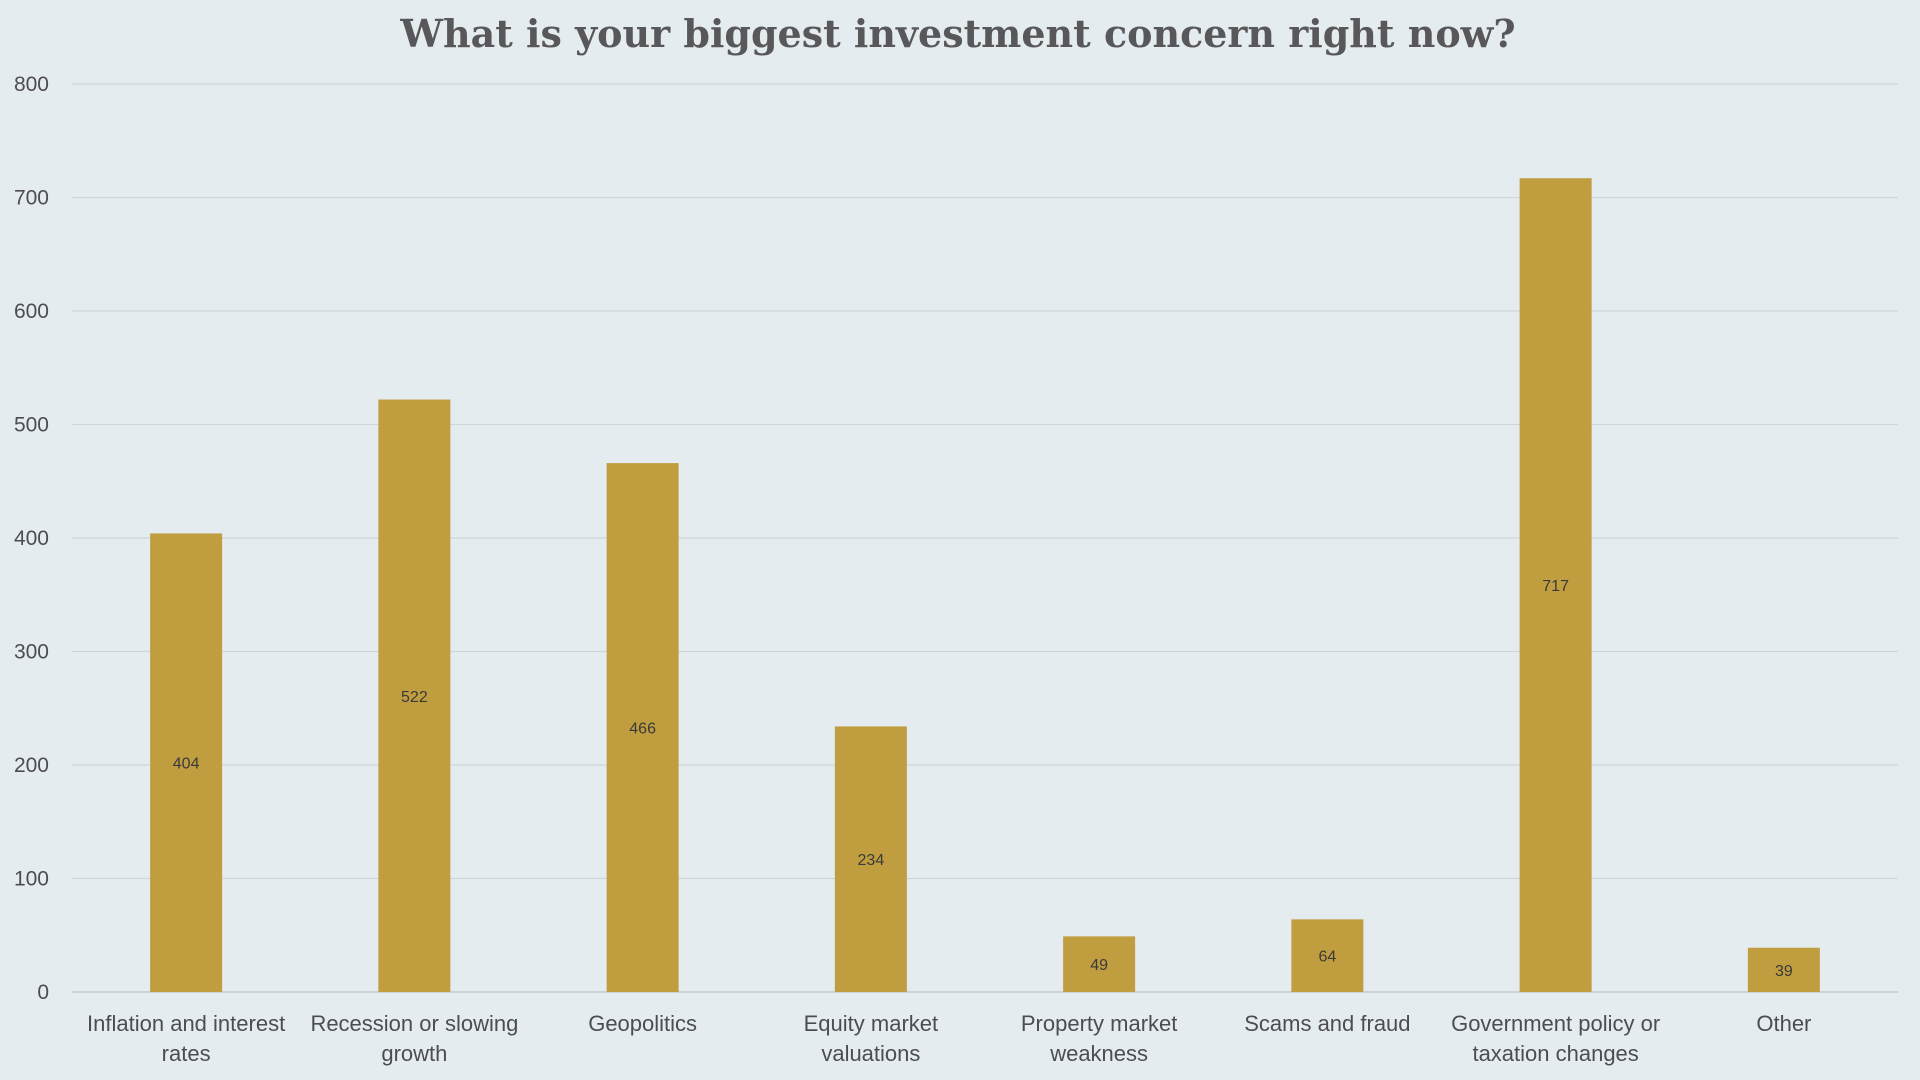 The width and height of the screenshot is (1920, 1080). I want to click on y-tick-label: 800, so click(31, 84).